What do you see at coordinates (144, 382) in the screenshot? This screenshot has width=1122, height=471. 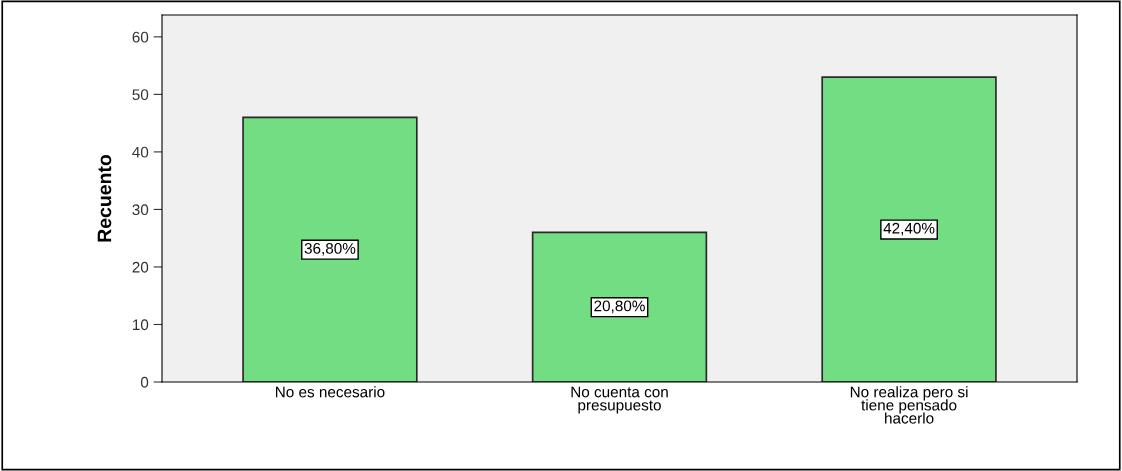 I see `y-tick-label: 0` at bounding box center [144, 382].